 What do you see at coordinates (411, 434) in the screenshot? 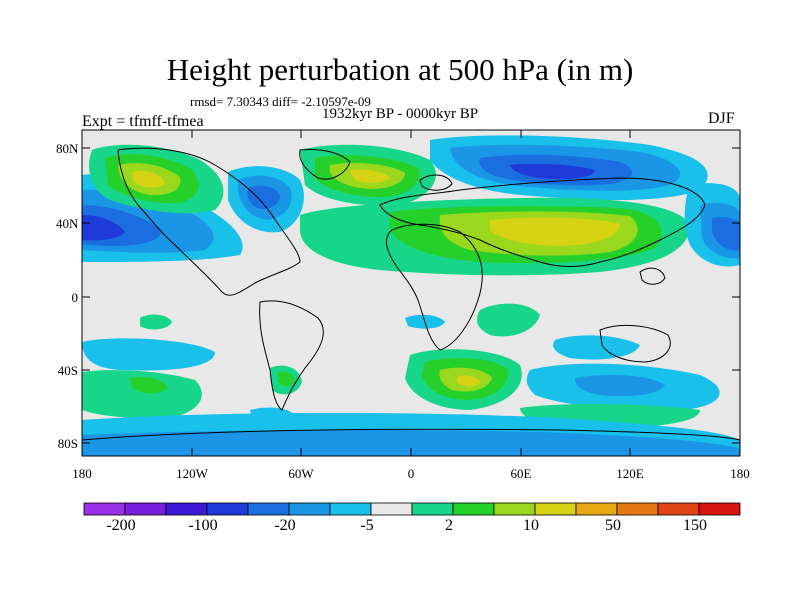
I see `antarctica-coast` at bounding box center [411, 434].